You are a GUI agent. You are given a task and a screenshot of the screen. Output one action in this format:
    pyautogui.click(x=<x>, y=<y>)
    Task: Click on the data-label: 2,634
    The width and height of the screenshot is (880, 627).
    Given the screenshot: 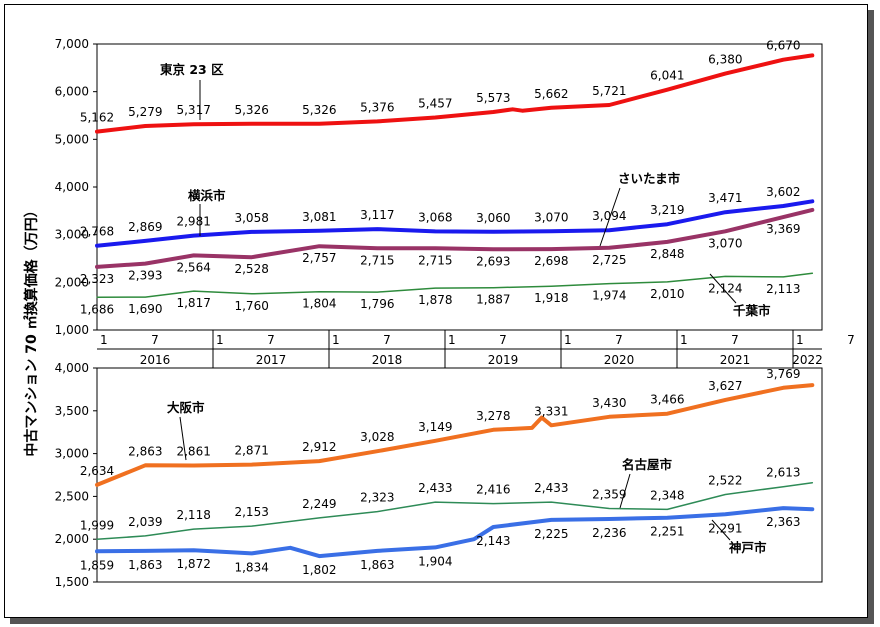 What is the action you would take?
    pyautogui.click(x=97, y=471)
    